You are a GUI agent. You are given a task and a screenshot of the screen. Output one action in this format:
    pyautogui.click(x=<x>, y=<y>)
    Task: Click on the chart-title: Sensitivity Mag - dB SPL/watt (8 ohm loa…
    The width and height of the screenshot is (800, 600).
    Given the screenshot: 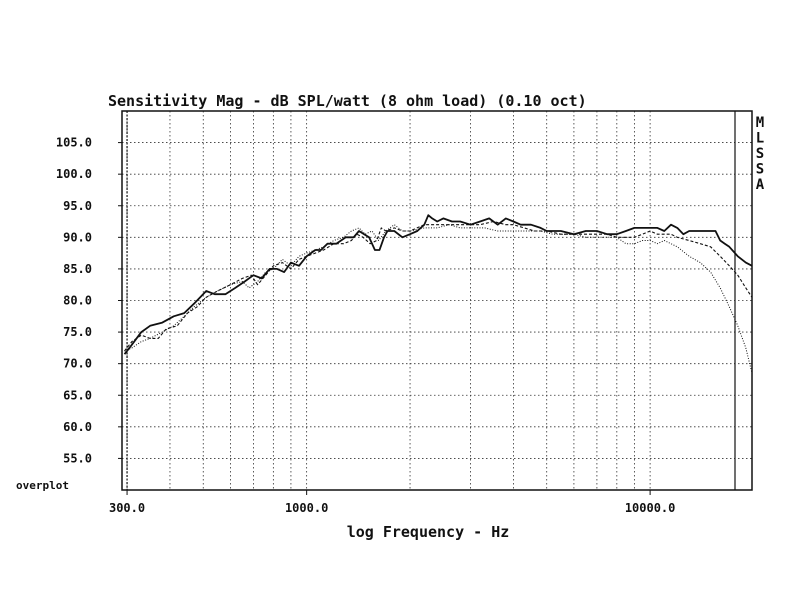 What is the action you would take?
    pyautogui.click(x=347, y=101)
    